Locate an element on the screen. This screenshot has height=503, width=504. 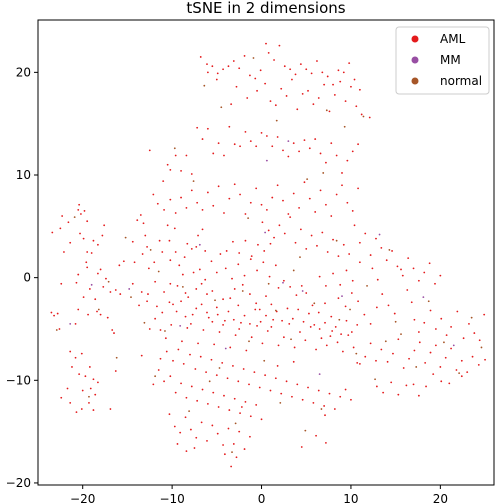
y-tick-label: −10 is located at coordinates (18, 380).